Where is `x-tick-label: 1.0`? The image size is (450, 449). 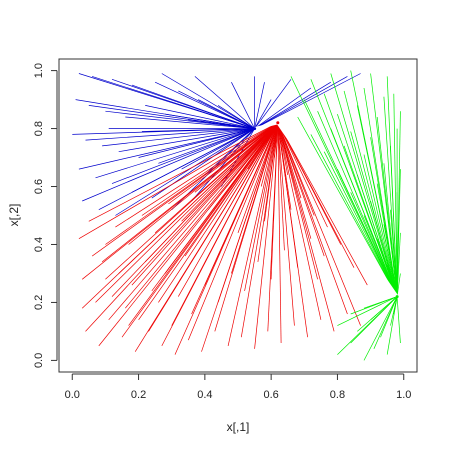 x-tick-label: 1.0 is located at coordinates (403, 395).